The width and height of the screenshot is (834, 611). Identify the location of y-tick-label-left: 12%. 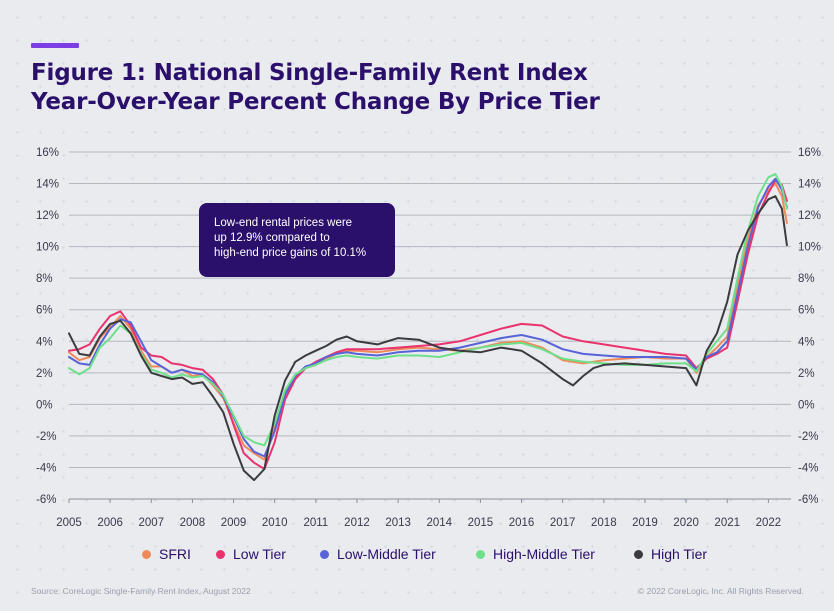
(47, 216).